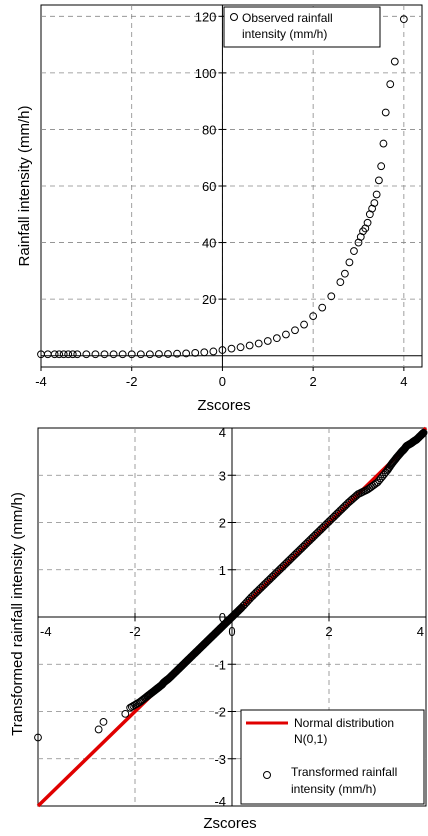 This screenshot has width=428, height=836. Describe the element at coordinates (17, 614) in the screenshot. I see `chart-2-y-axis-title: Transformed rainfall intensity (mm/h)` at that location.